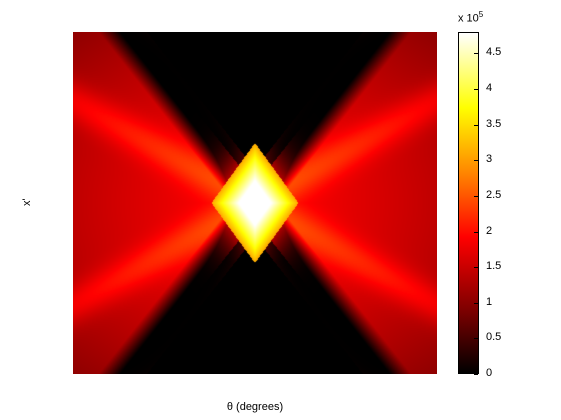  What do you see at coordinates (468, 203) in the screenshot?
I see `colorbar` at bounding box center [468, 203].